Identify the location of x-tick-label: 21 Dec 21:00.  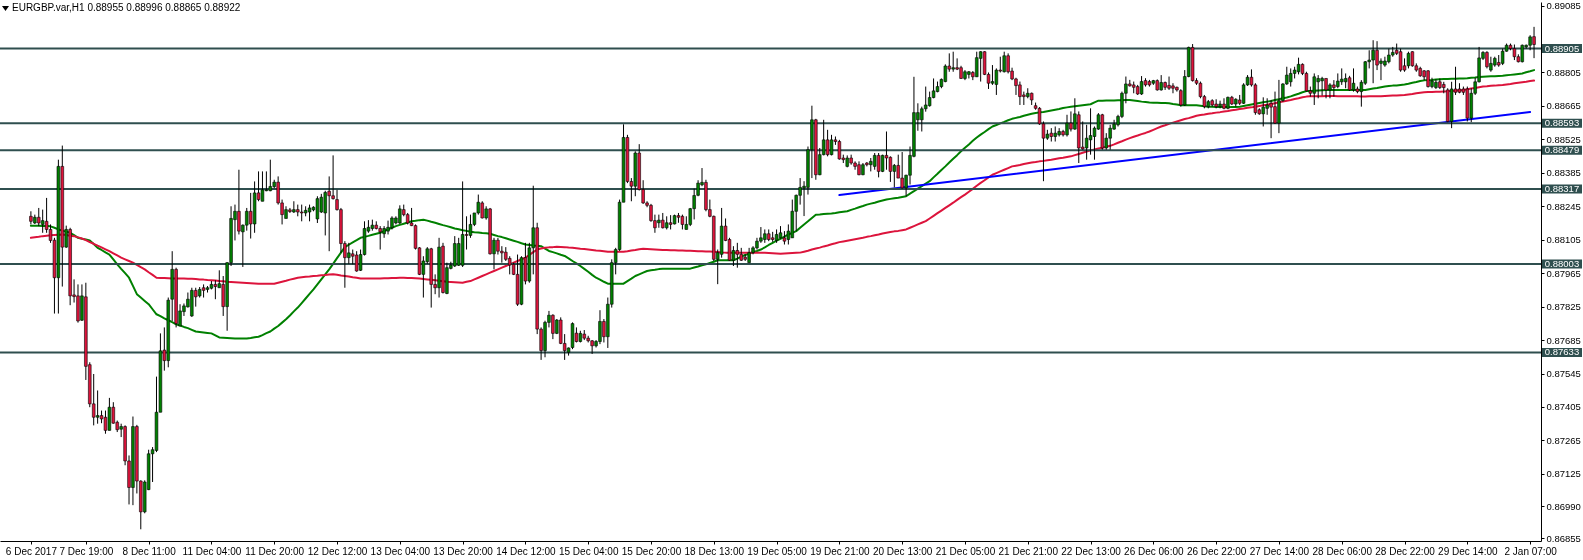
(1028, 551).